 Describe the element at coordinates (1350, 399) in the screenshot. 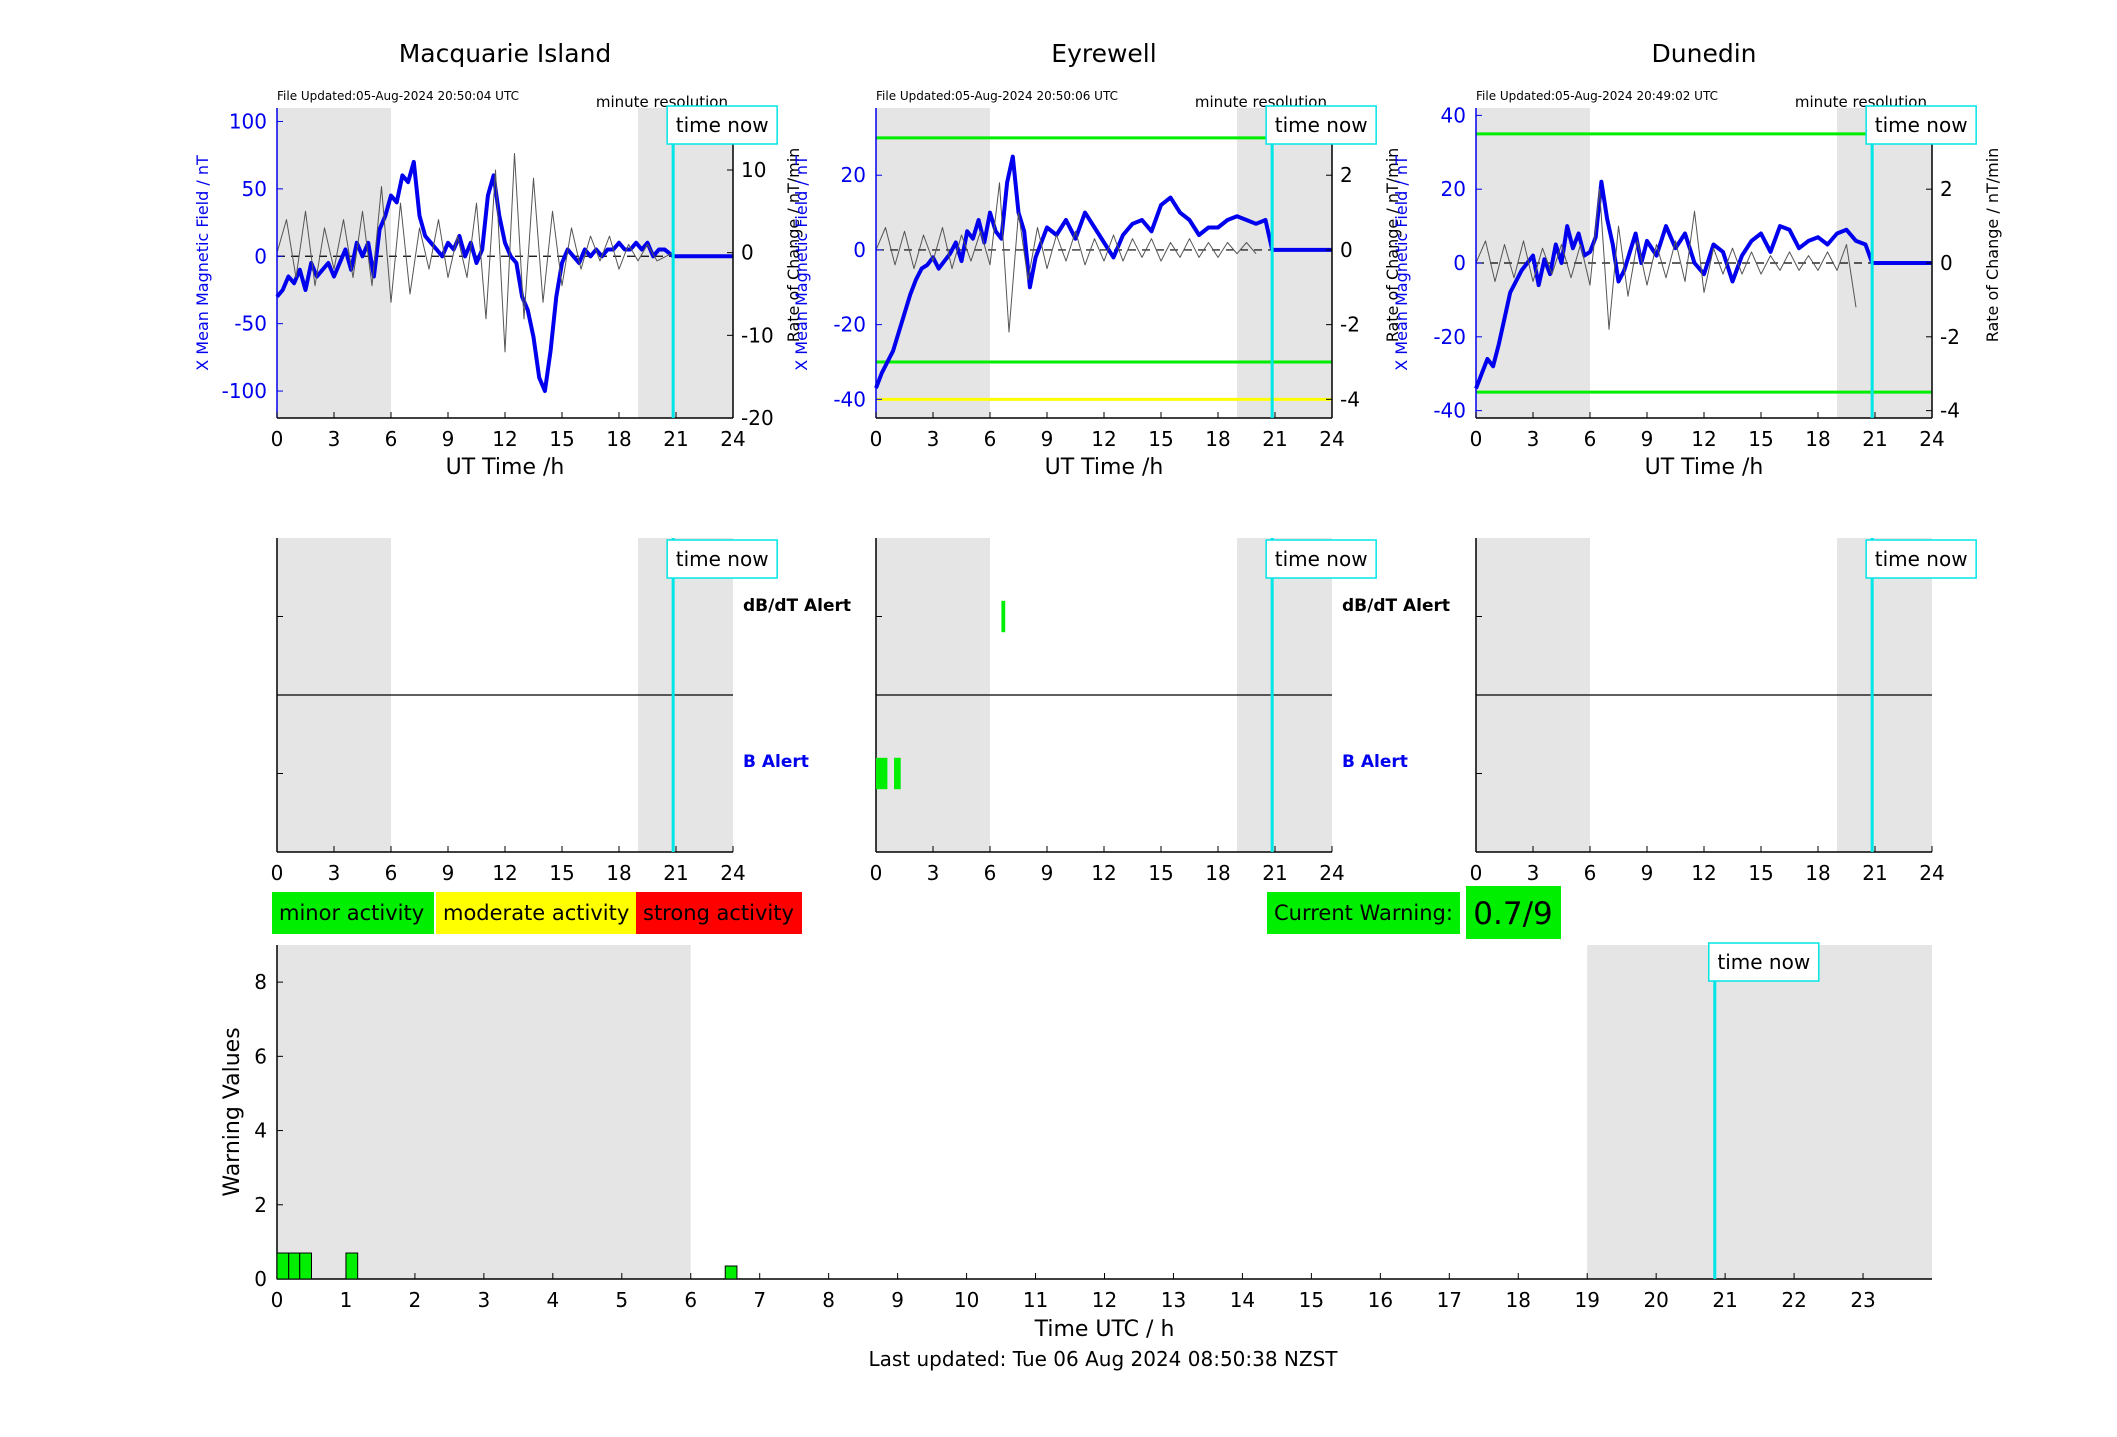

I see `y2-tick-label: -4` at that location.